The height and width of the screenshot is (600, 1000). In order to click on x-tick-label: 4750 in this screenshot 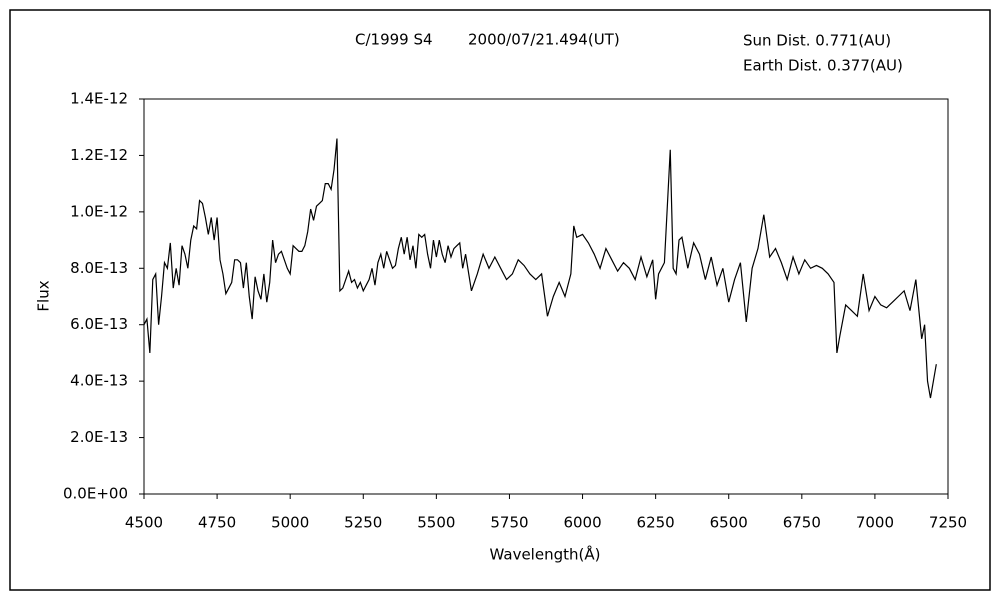, I will do `click(217, 523)`.